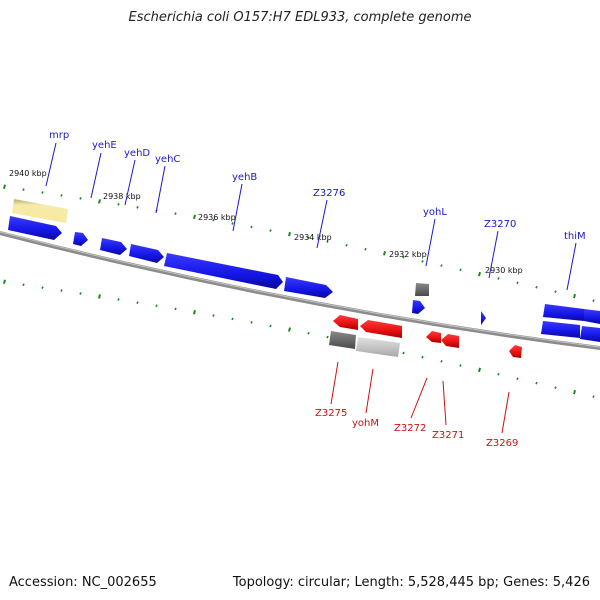 This screenshot has width=600, height=600. Describe the element at coordinates (146, 253) in the screenshot. I see `gene-yehC` at that location.